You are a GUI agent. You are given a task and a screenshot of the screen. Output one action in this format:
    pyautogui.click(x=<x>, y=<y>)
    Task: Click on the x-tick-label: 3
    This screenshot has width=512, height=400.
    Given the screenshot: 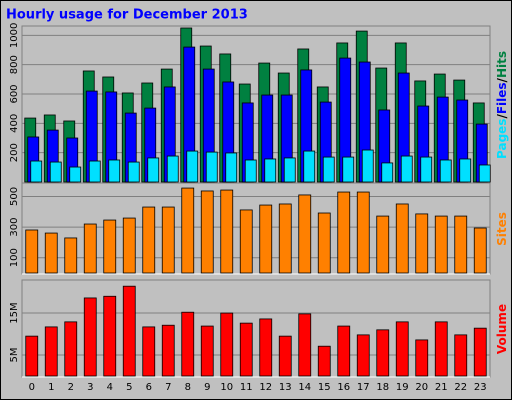 What is the action you would take?
    pyautogui.click(x=90, y=387)
    